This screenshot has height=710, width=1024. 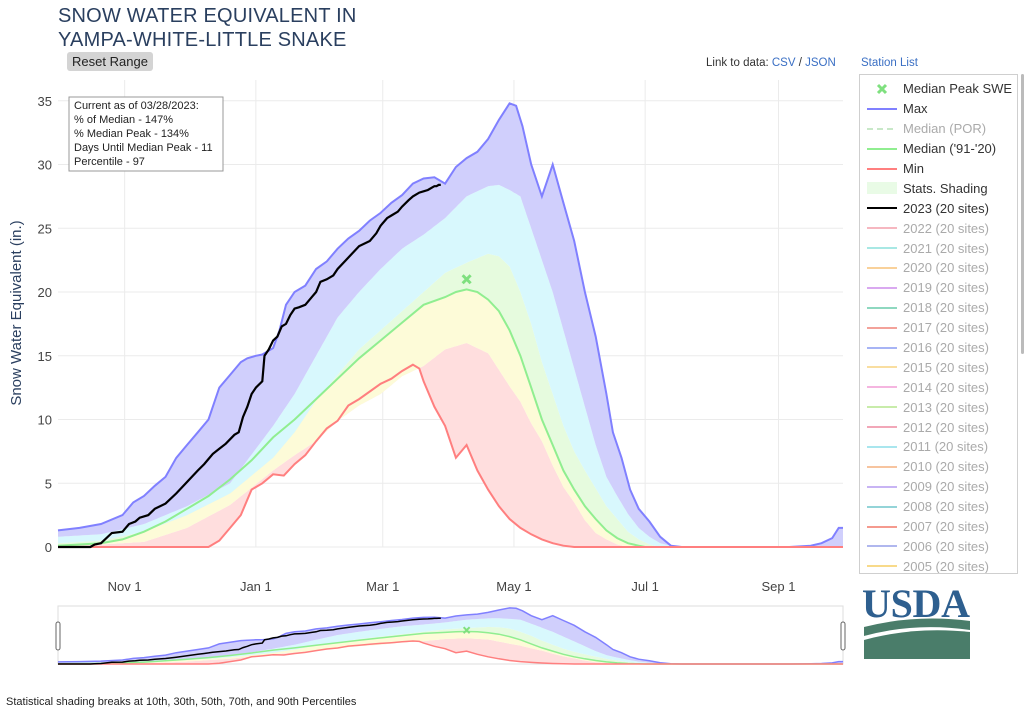 I want to click on legend-label: 2022 (20 sites), so click(x=946, y=228).